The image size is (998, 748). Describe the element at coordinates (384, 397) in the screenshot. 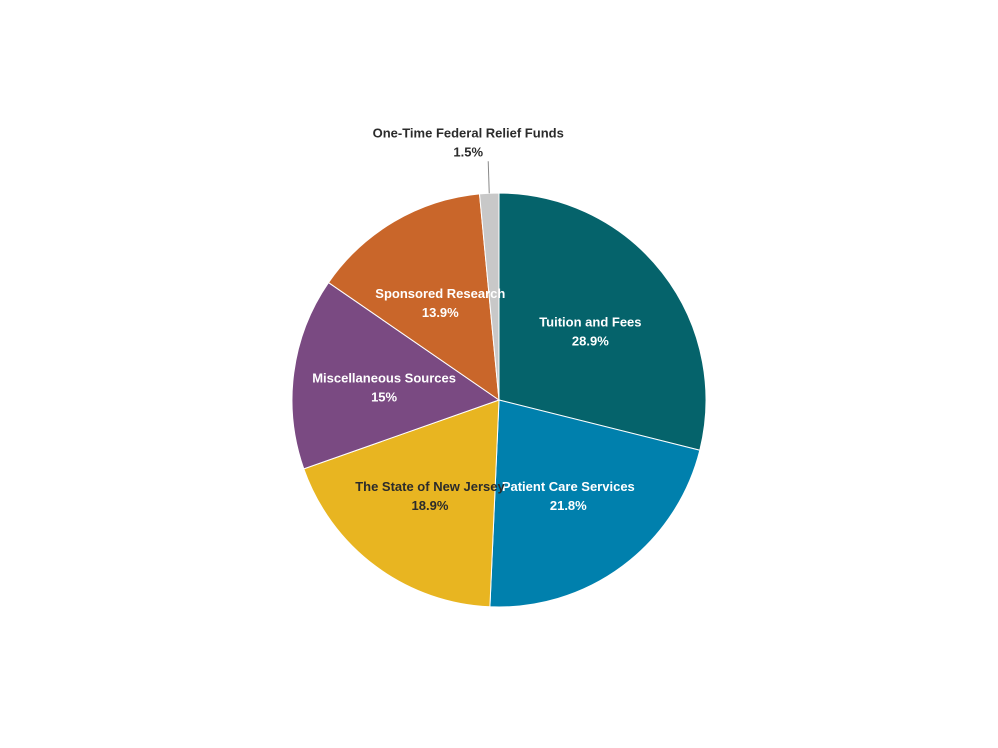

I see `slice-value-miscellaneous-sources: 15%` at that location.